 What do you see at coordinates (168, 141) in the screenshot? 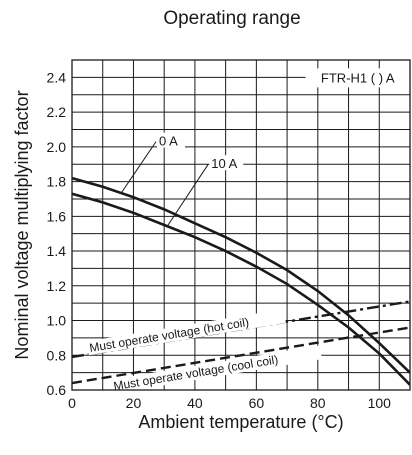
I see `label-0a: 0 A` at bounding box center [168, 141].